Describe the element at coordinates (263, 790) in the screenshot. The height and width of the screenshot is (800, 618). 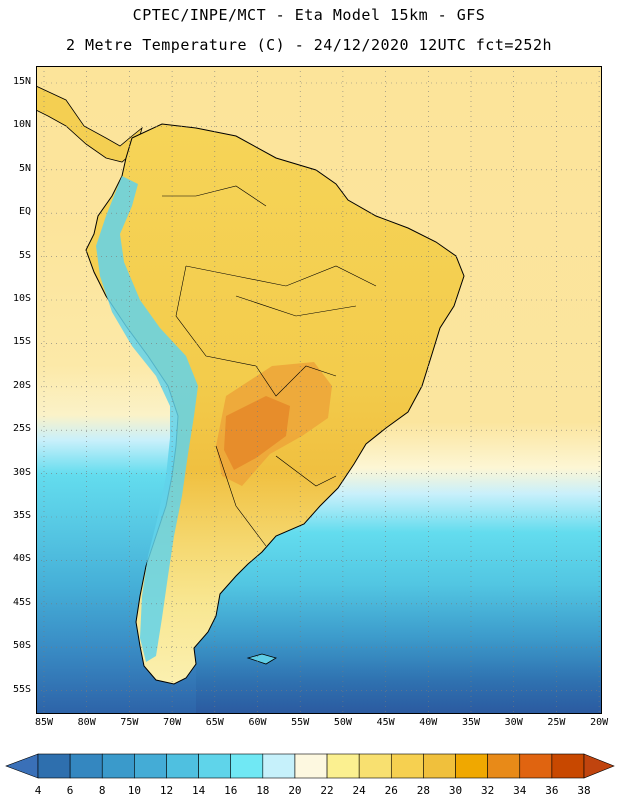
I see `colorbar-tick-label: 18` at that location.